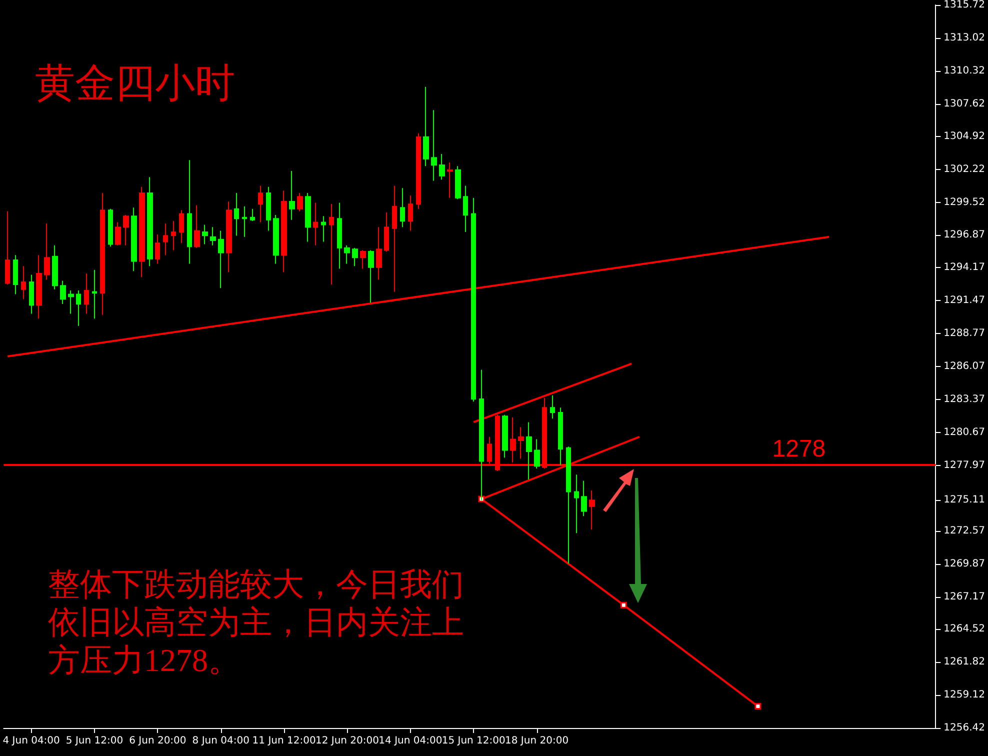  What do you see at coordinates (474, 741) in the screenshot?
I see `x-tick-label: 15 Jun 12:00` at bounding box center [474, 741].